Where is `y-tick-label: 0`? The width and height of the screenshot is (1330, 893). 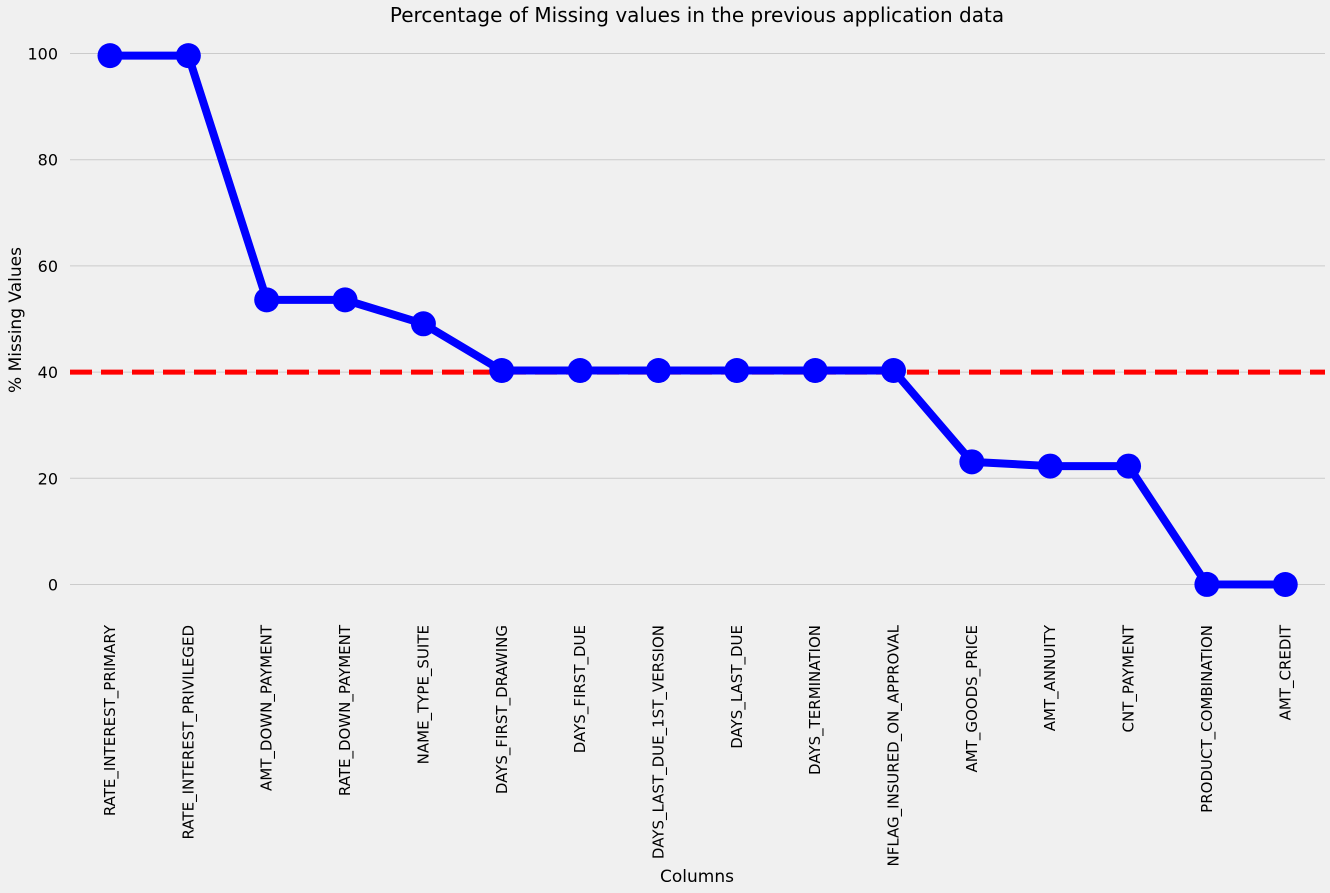
y-tick-label: 0 is located at coordinates (53, 585).